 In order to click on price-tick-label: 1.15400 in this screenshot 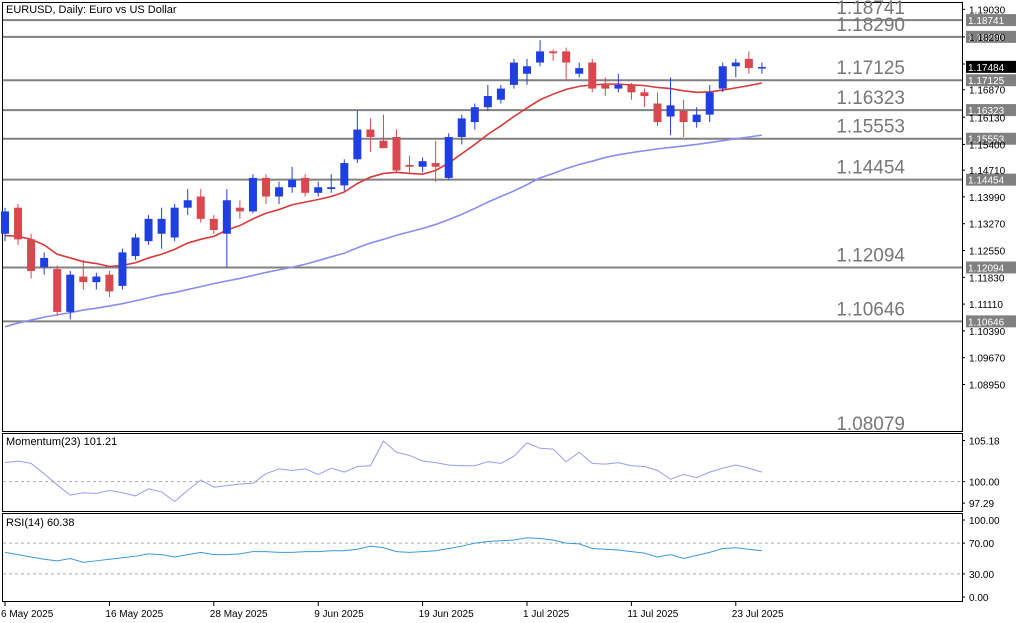, I will do `click(987, 145)`.